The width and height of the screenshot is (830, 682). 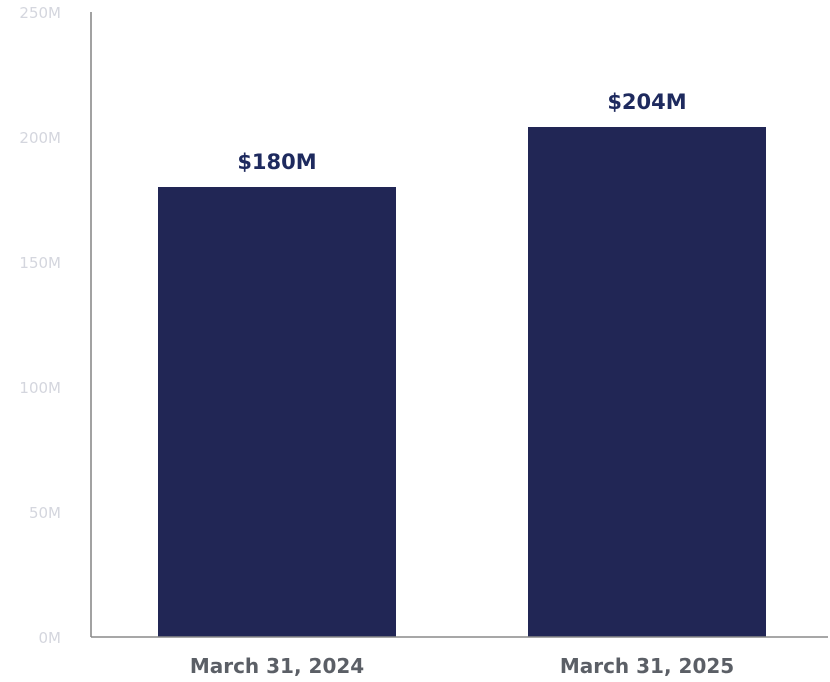 I want to click on y-tick-label: 50M, so click(x=45, y=513).